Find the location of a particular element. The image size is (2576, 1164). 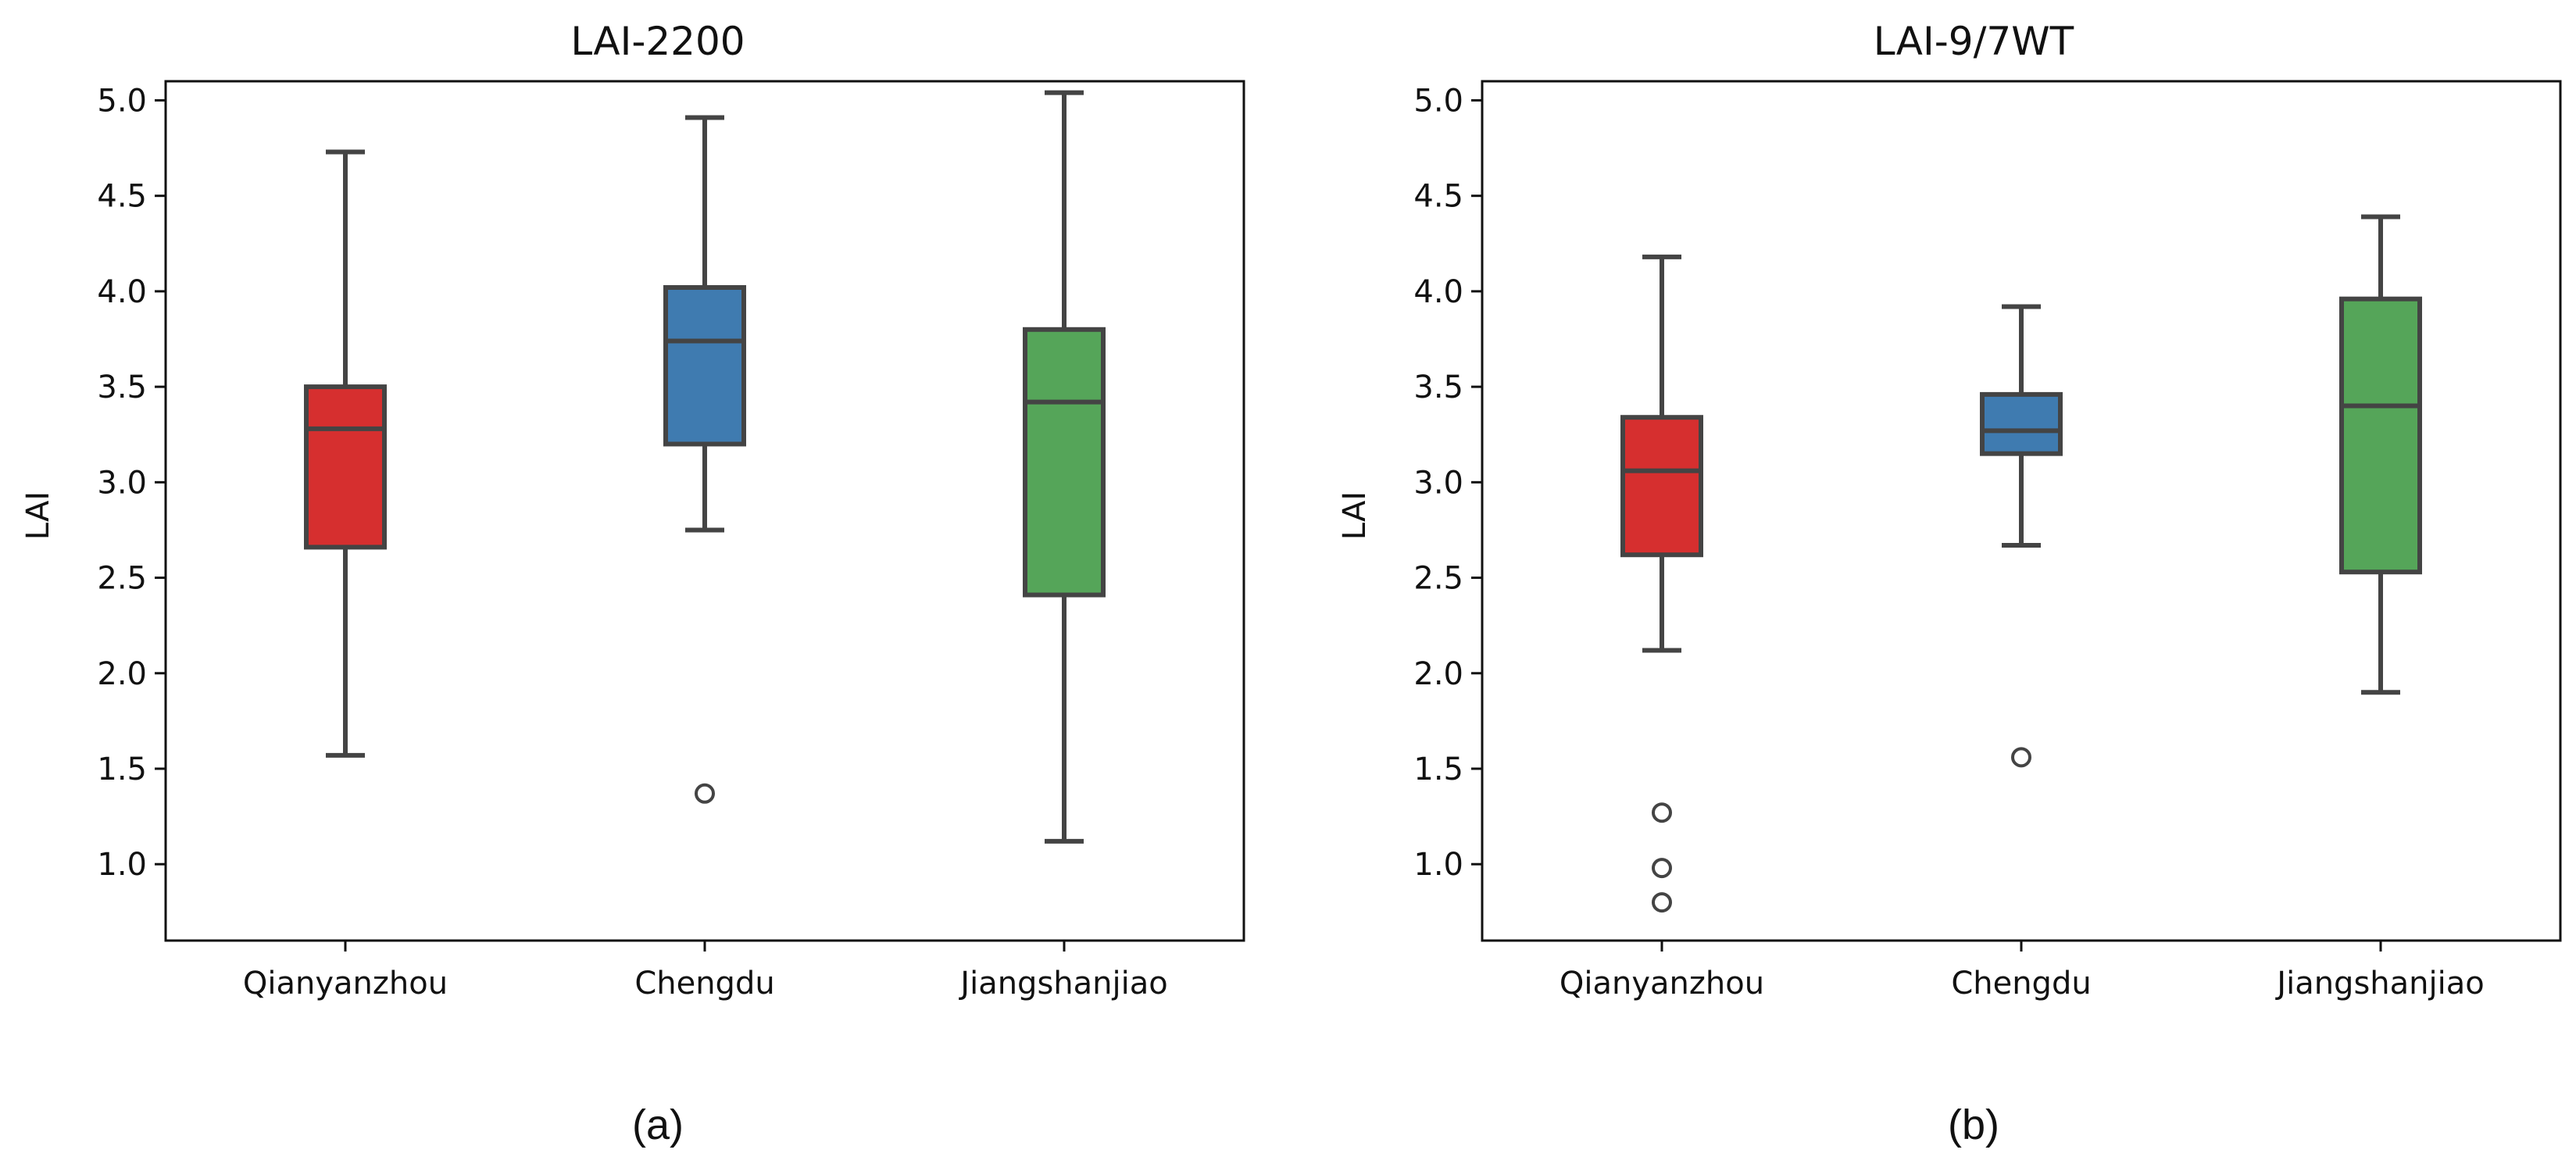

panel-a-title: LAI-2200 is located at coordinates (658, 41).